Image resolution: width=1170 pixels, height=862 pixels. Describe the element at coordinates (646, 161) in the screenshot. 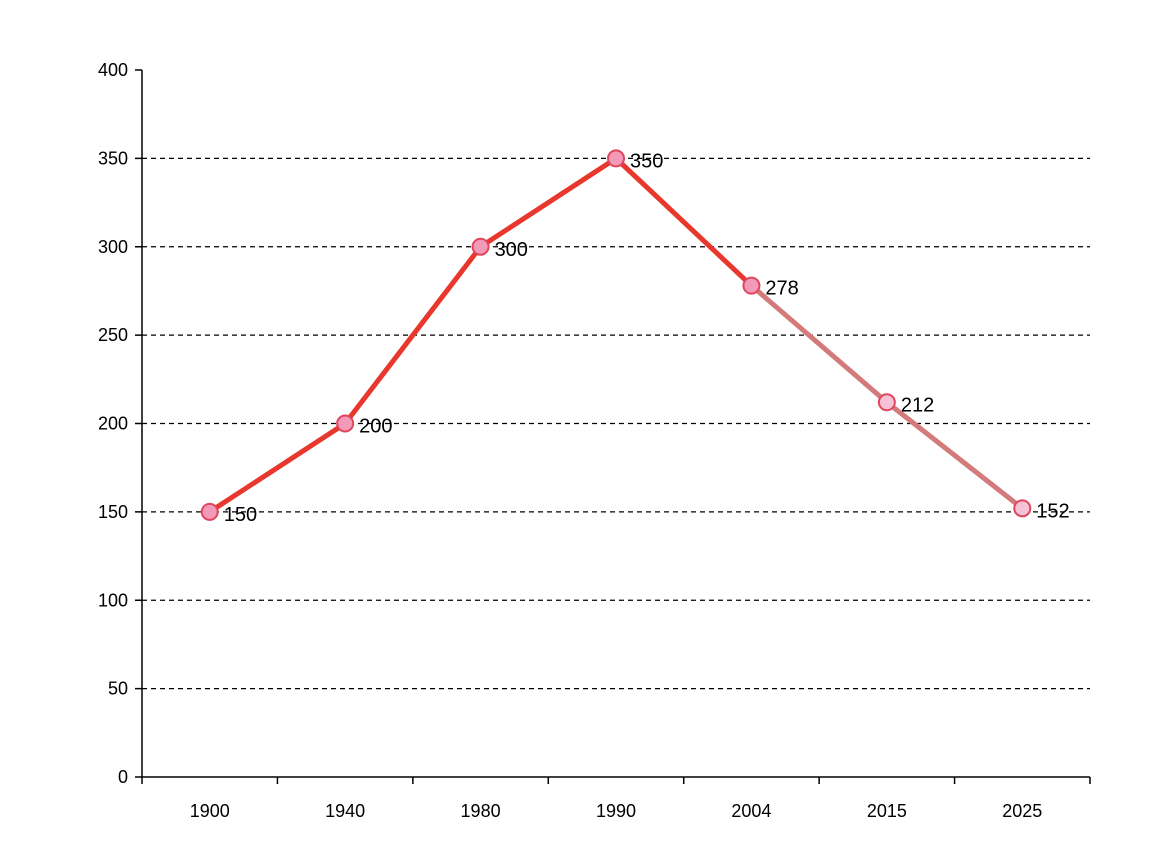

I see `data-label-1990: 350` at that location.